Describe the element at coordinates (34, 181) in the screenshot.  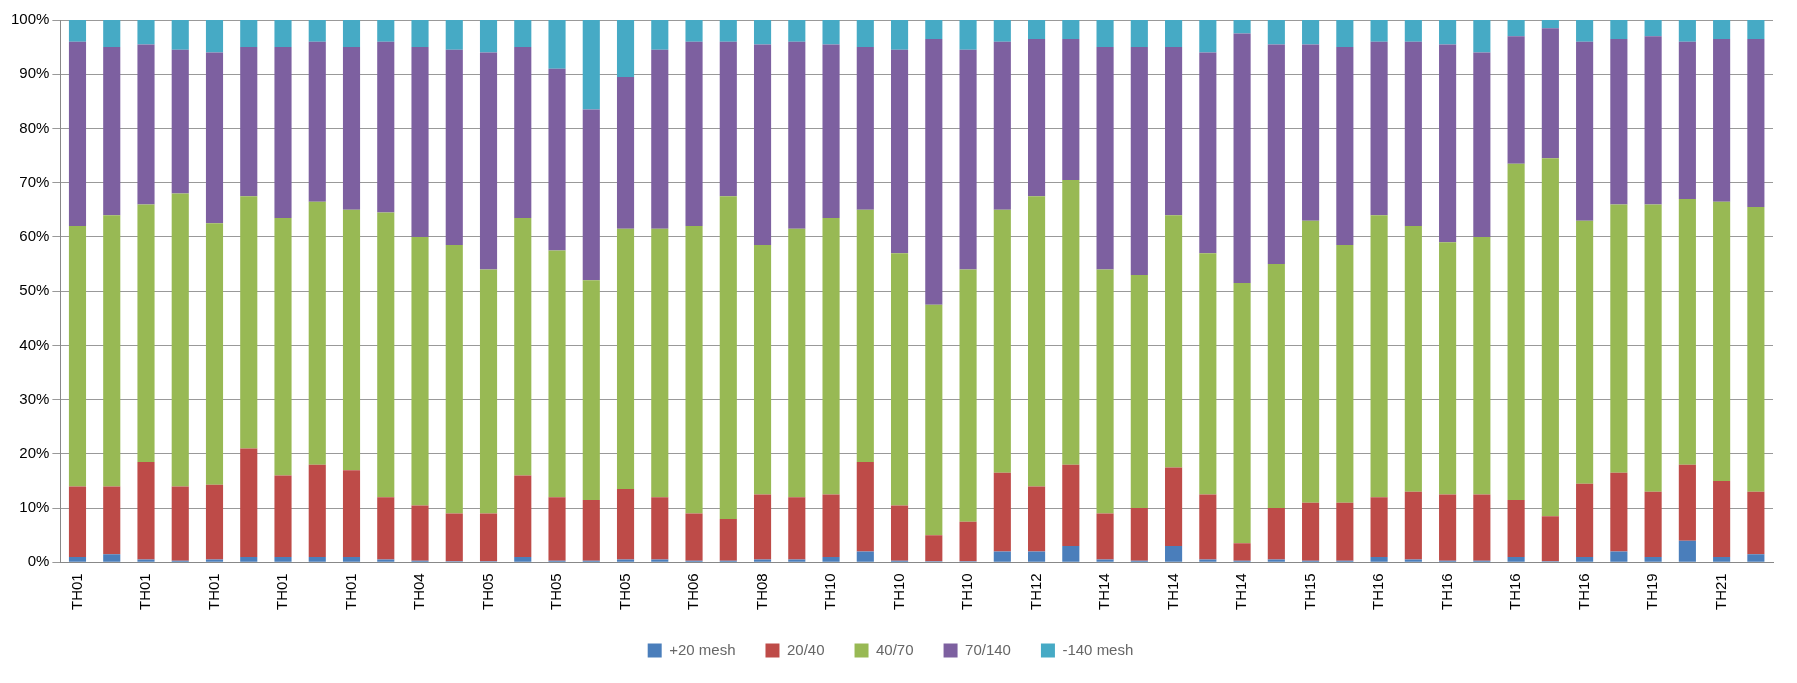
I see `y-tick-label: 70%` at that location.